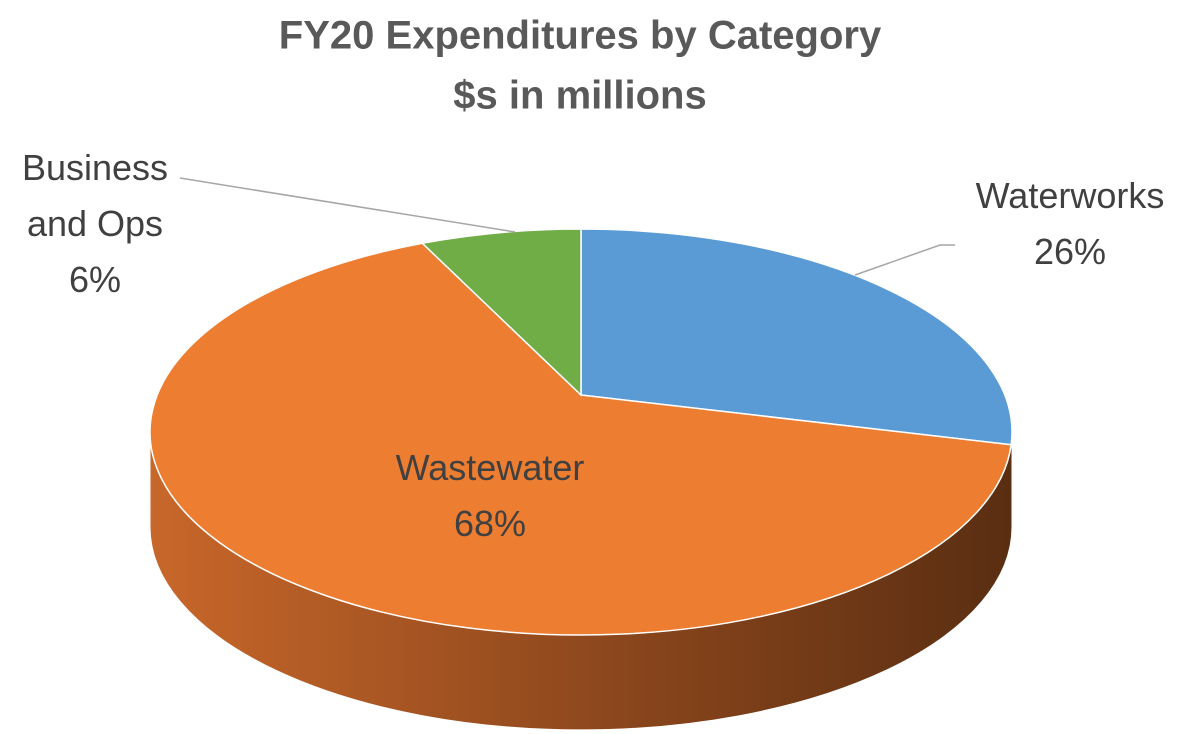  Describe the element at coordinates (1070, 251) in the screenshot. I see `value-label: 26%` at that location.